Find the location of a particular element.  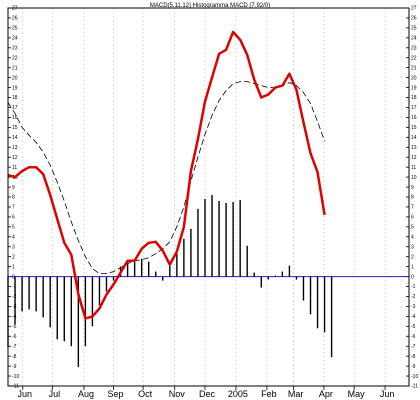

y-tick-label-right: 17 is located at coordinates (414, 108).